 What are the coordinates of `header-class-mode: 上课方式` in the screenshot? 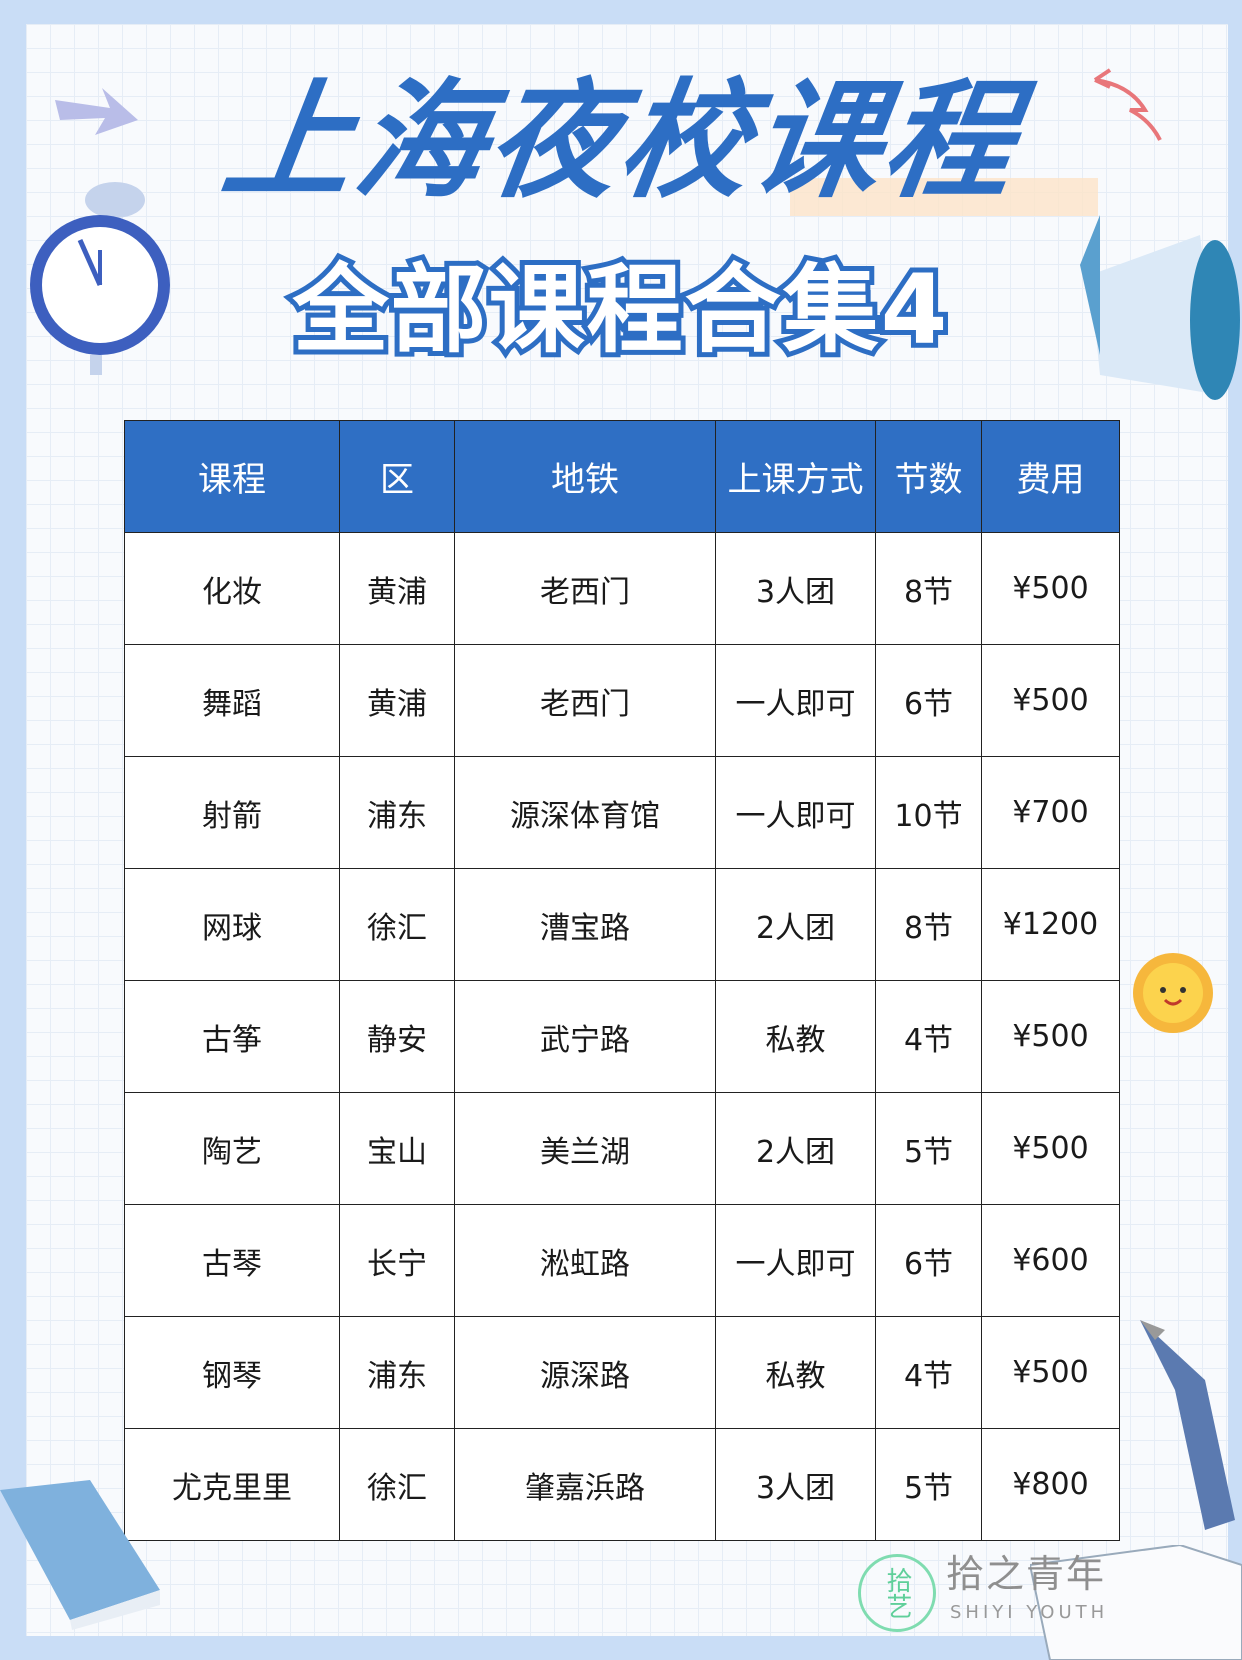 It's located at (795, 476).